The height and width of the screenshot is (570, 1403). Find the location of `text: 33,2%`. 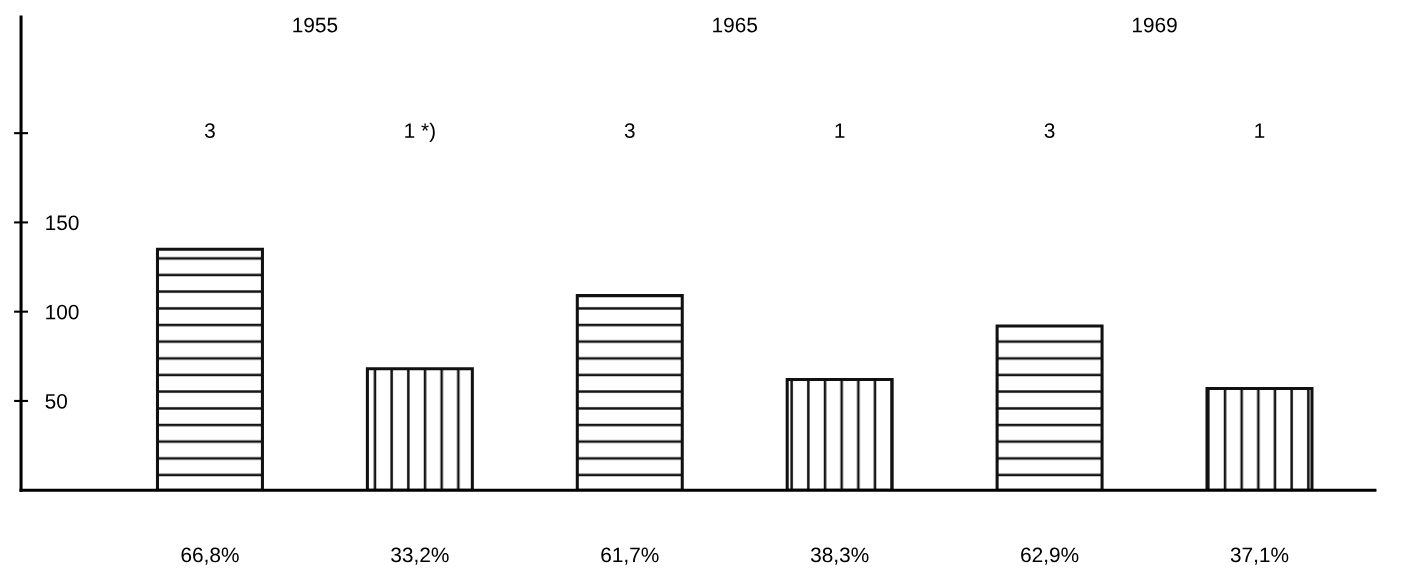

text: 33,2% is located at coordinates (420, 556).